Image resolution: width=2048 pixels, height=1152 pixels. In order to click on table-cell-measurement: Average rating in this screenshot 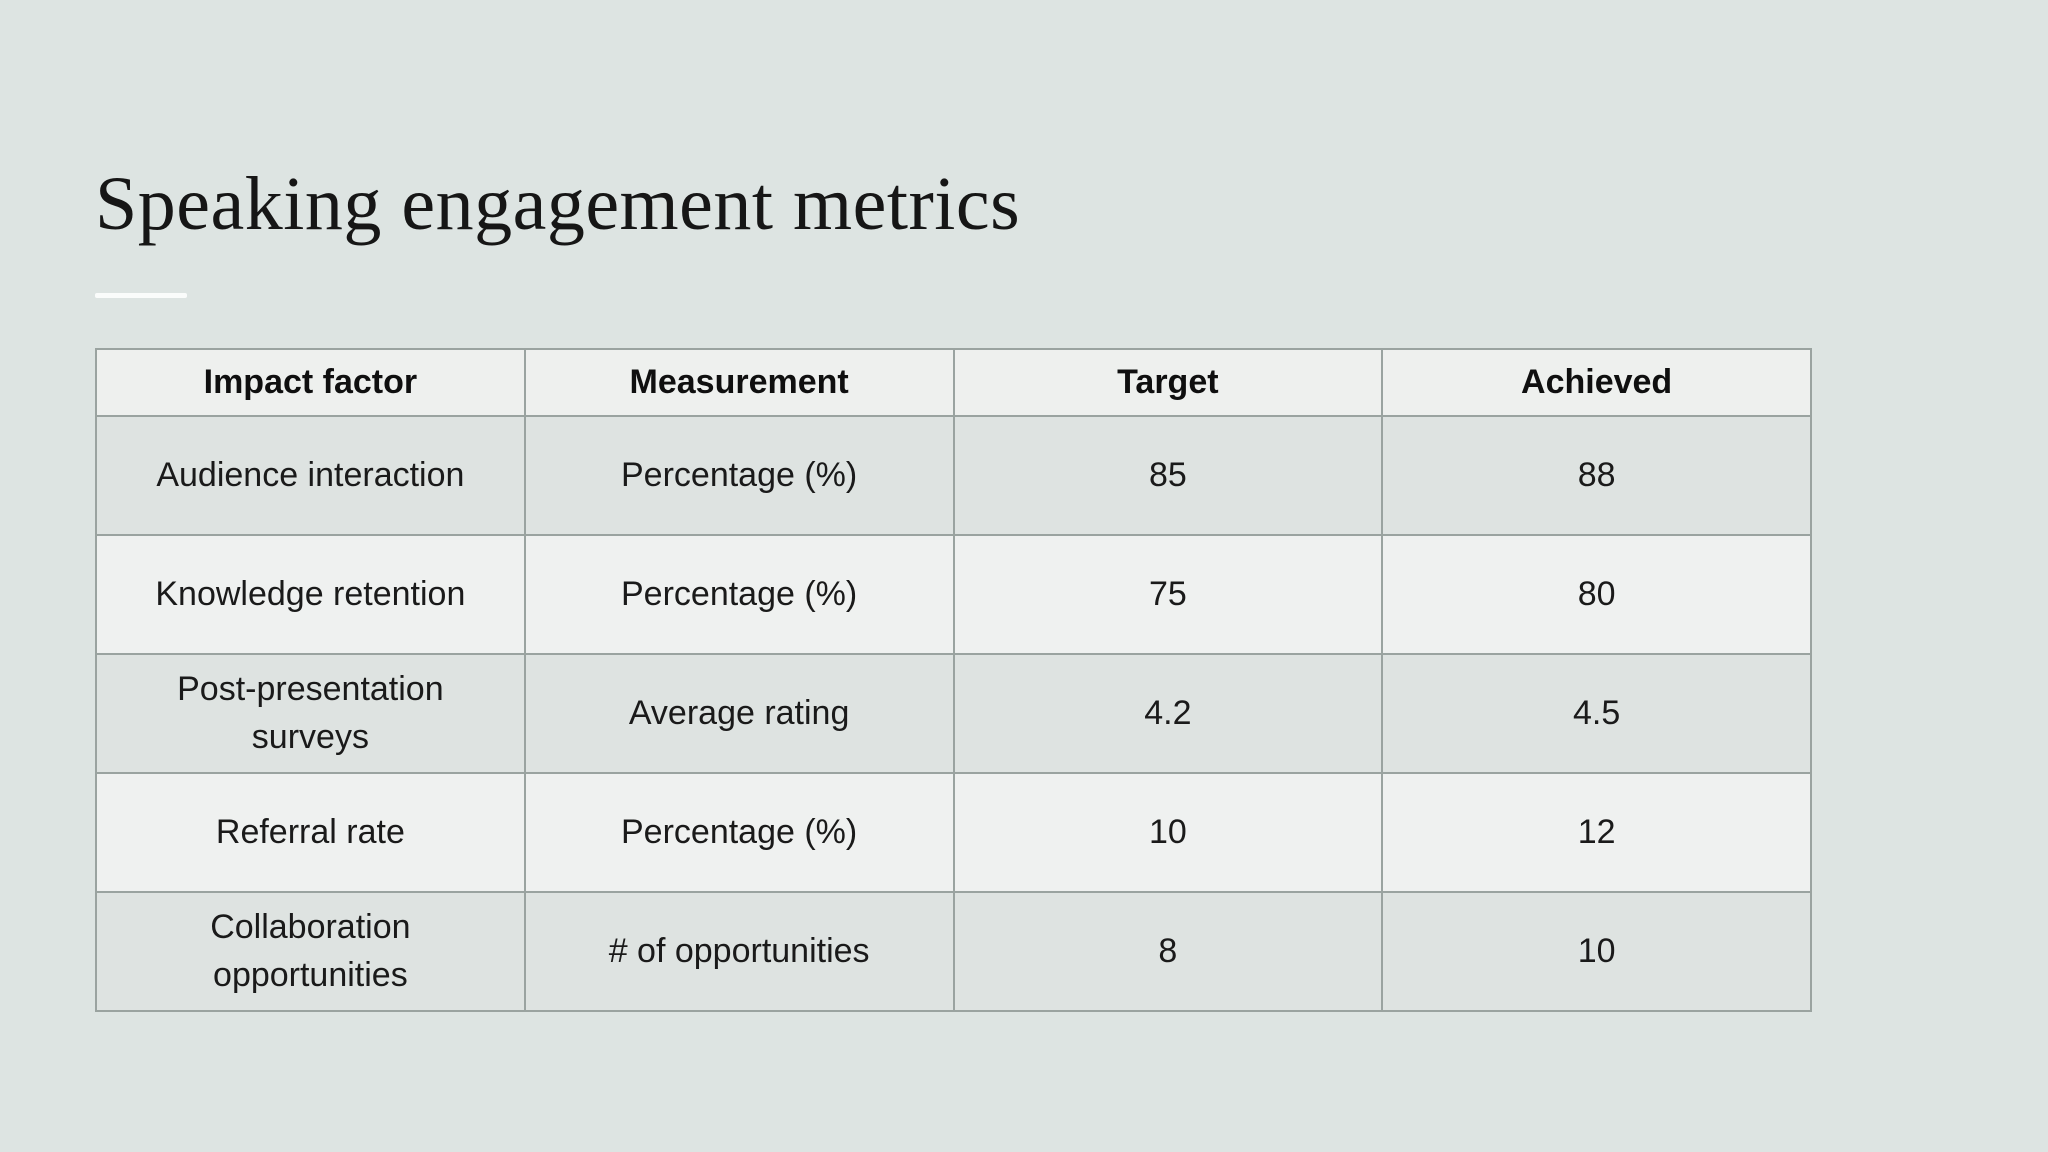, I will do `click(739, 713)`.